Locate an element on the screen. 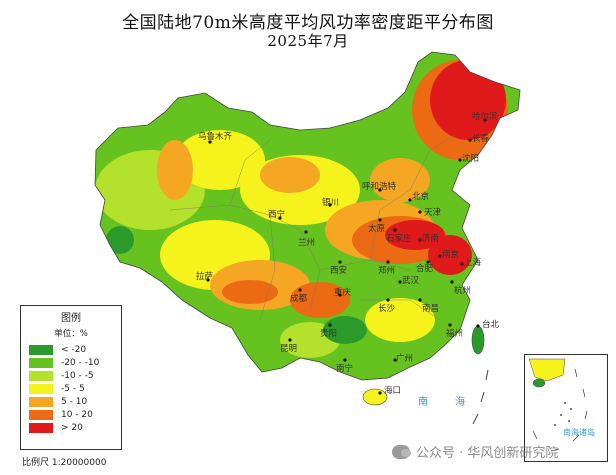  map-subtitle: 2025年7月 is located at coordinates (308, 41).